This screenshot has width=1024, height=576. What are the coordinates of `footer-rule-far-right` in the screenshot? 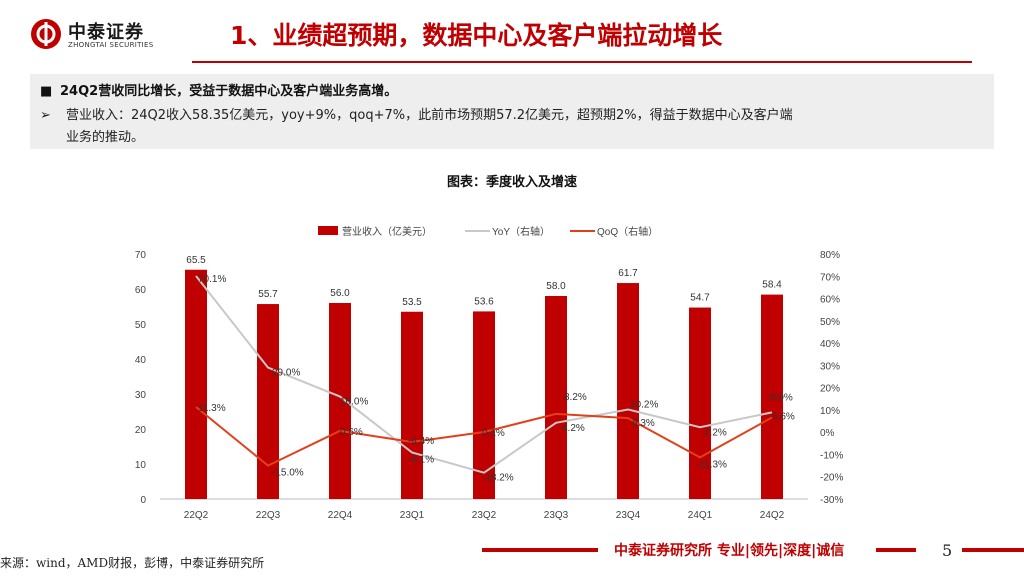 It's located at (993, 550).